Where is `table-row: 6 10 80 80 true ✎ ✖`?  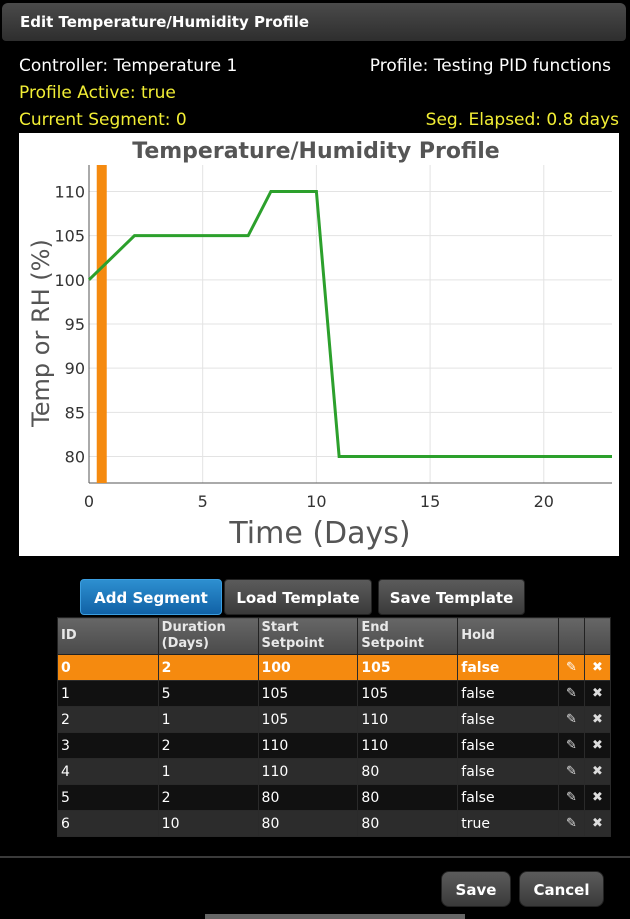 table-row: 6 10 80 80 true ✎ ✖ is located at coordinates (334, 823).